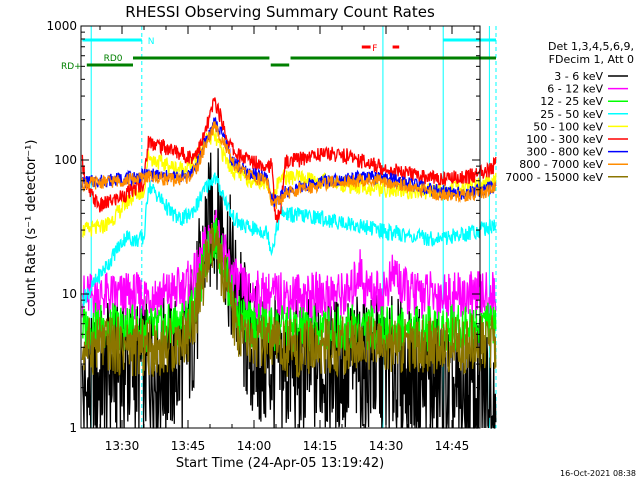  What do you see at coordinates (73, 428) in the screenshot?
I see `y-tick-label-0: 1` at bounding box center [73, 428].